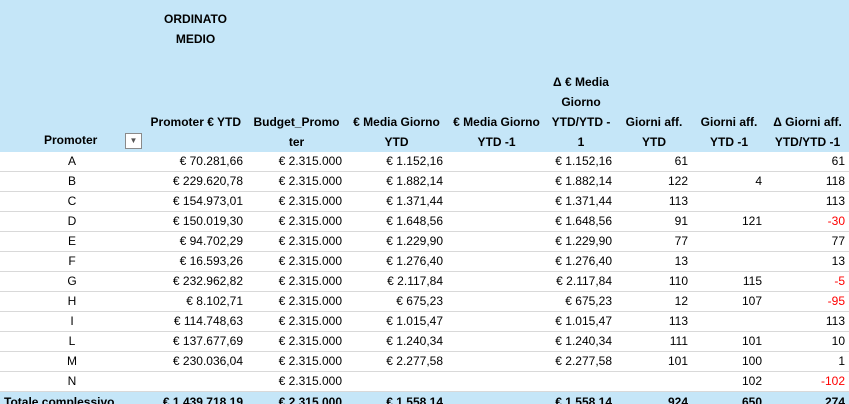 This screenshot has height=404, width=849. Describe the element at coordinates (807, 381) in the screenshot. I see `delta-giorni-cell: -102` at that location.